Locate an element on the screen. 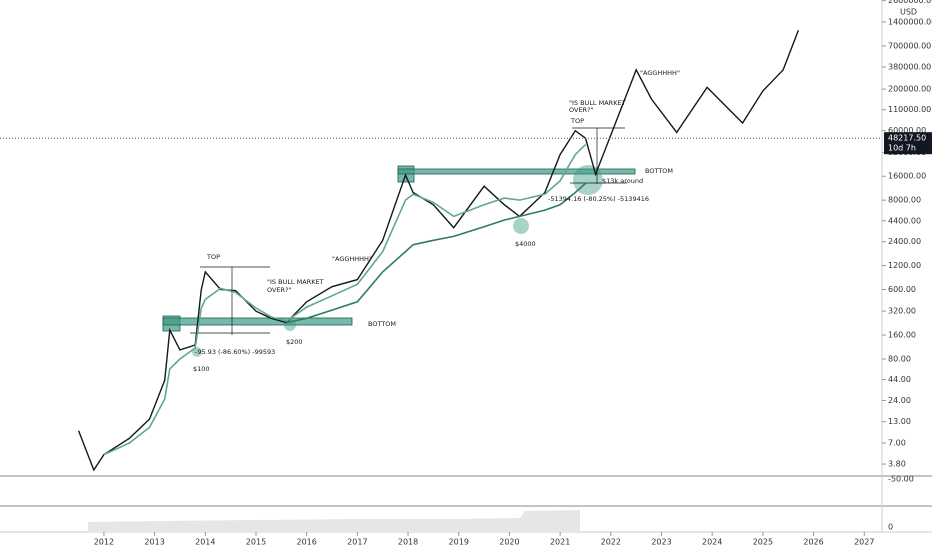 Image resolution: width=932 pixels, height=550 pixels. y-tick-label: 1400000.00 is located at coordinates (910, 22).